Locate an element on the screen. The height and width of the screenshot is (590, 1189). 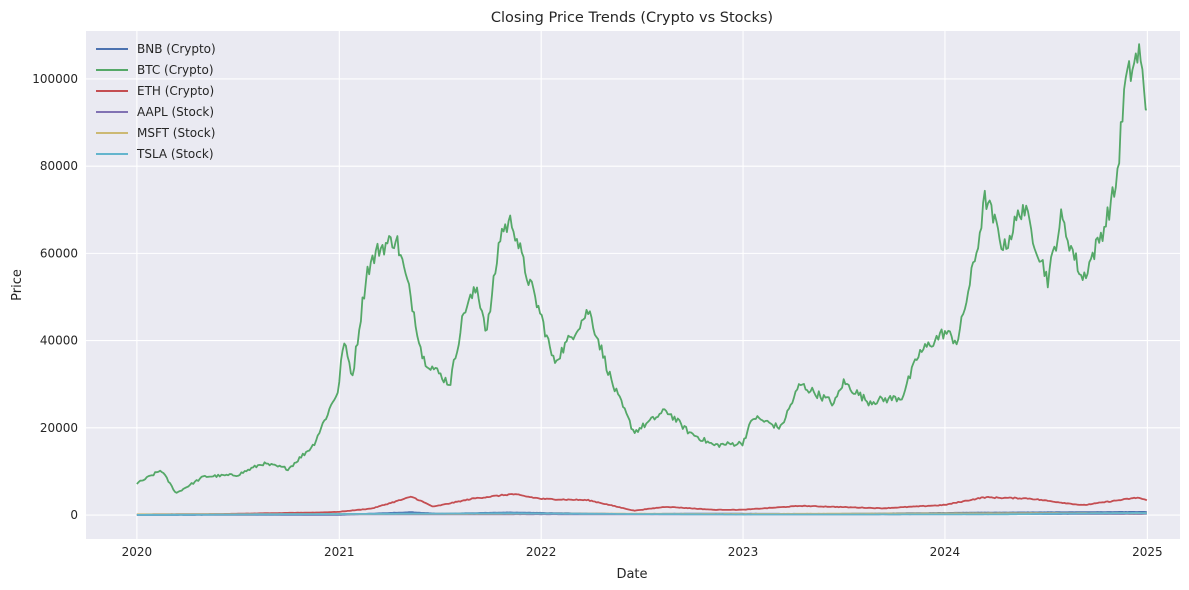
legend-label: TSLA (Stock) is located at coordinates (175, 154).